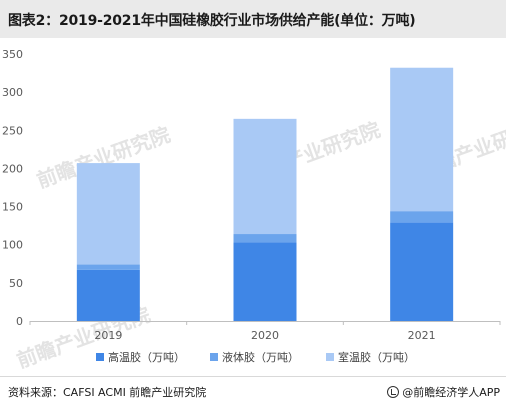 The image size is (506, 410). What do you see at coordinates (422, 335) in the screenshot?
I see `x-tick-label: 2021` at bounding box center [422, 335].